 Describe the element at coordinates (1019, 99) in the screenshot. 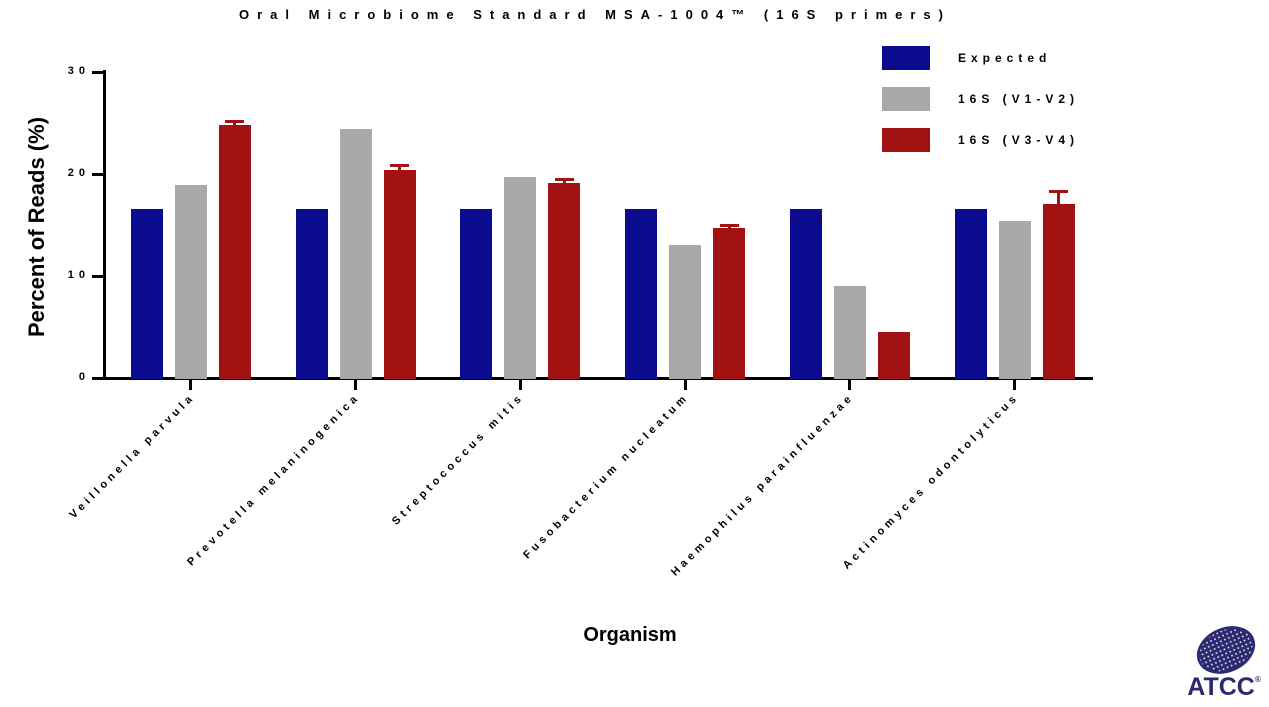

I see `legend-label: 16S (V1-V2)` at that location.